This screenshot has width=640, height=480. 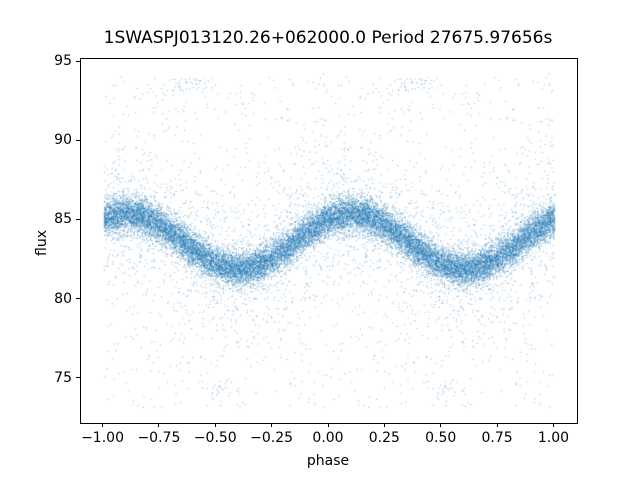 What do you see at coordinates (272, 438) in the screenshot?
I see `x-tick-label: −0.25` at bounding box center [272, 438].